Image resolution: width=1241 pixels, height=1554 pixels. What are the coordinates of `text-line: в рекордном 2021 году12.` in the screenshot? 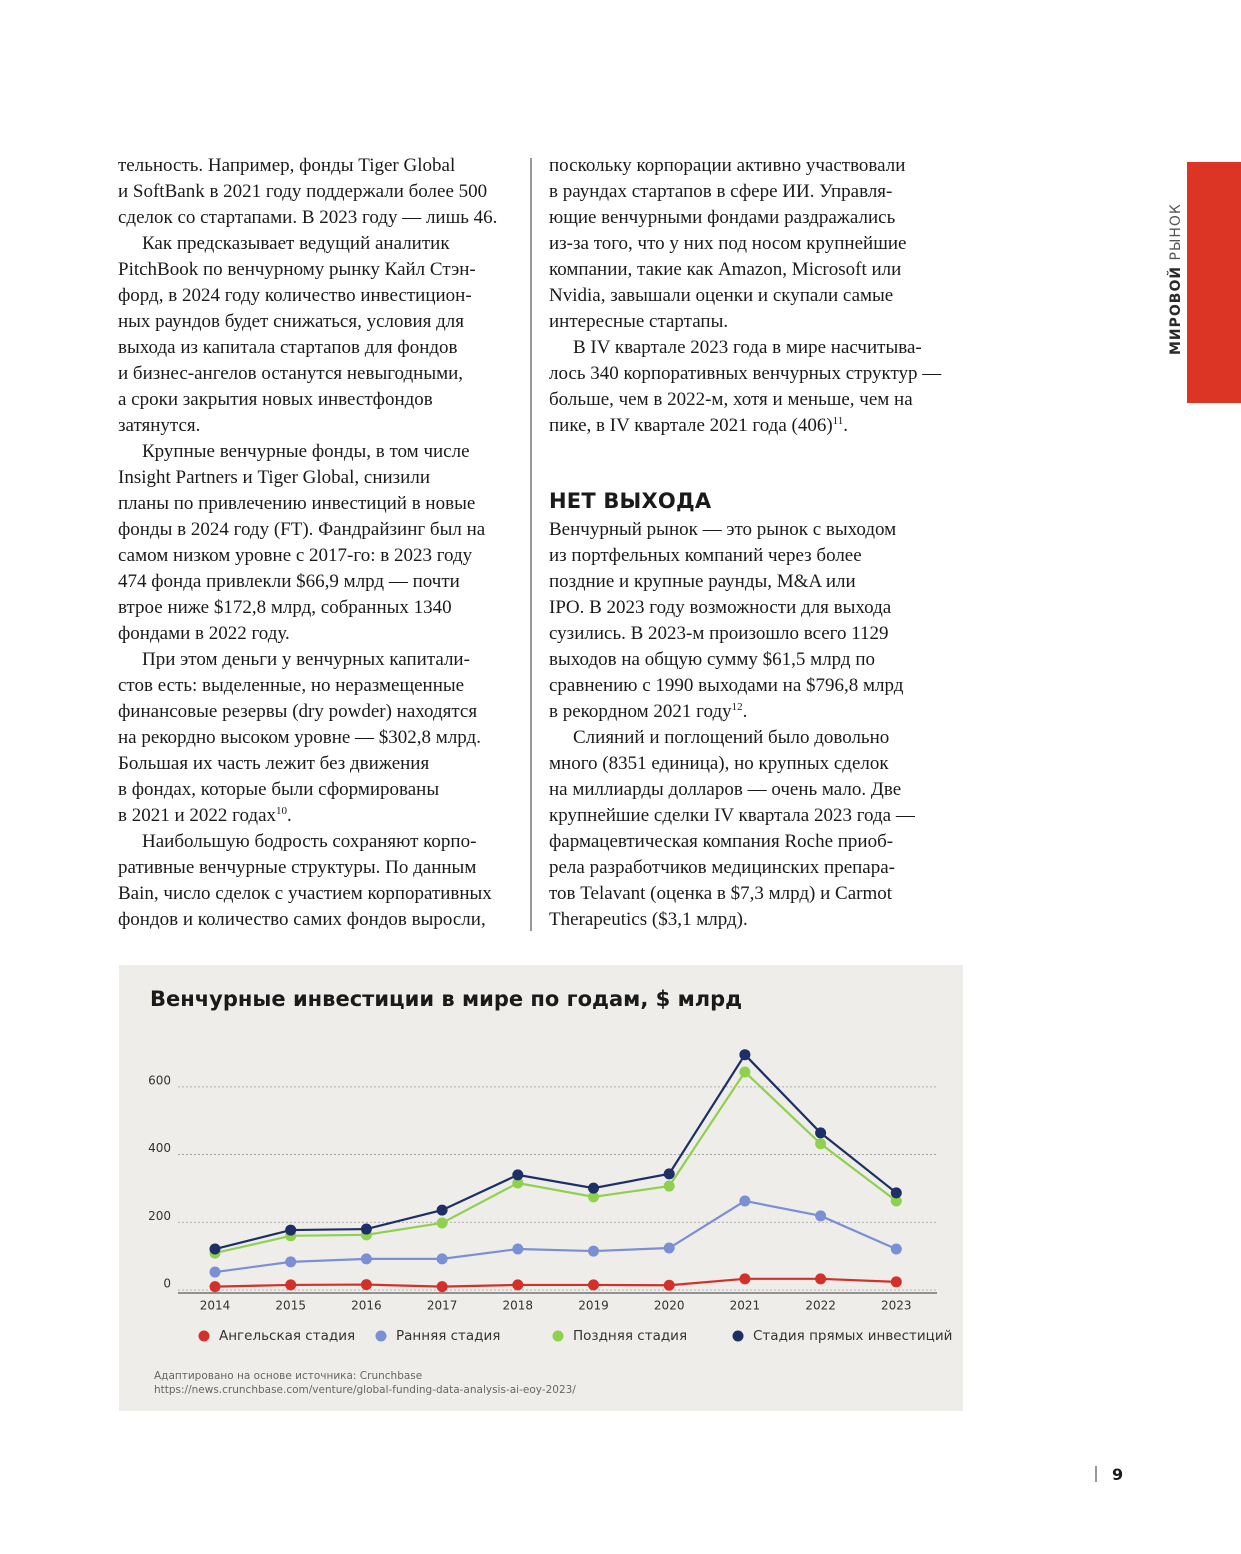 It's located at (648, 712).